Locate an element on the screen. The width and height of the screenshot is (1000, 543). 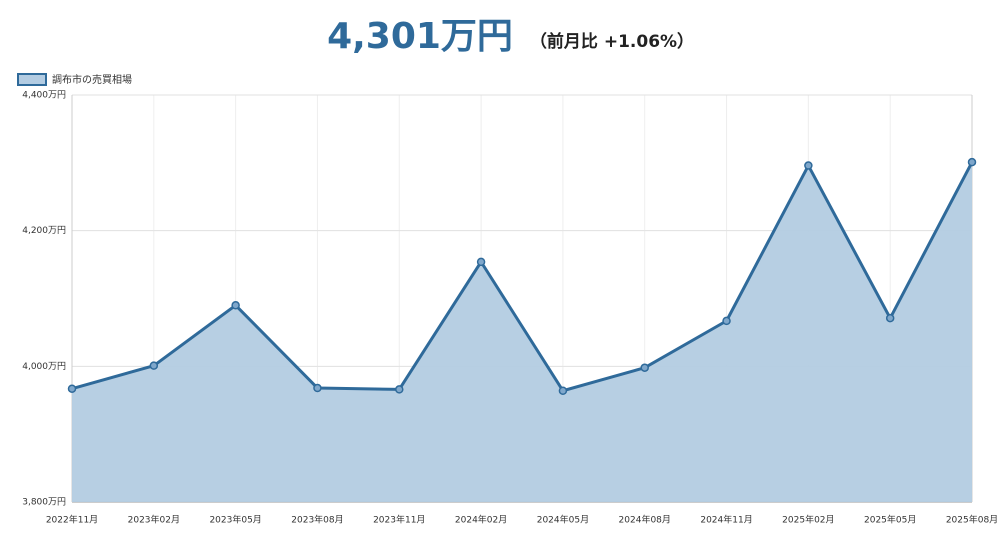
x-tick-label: 2024年02月 is located at coordinates (481, 520).